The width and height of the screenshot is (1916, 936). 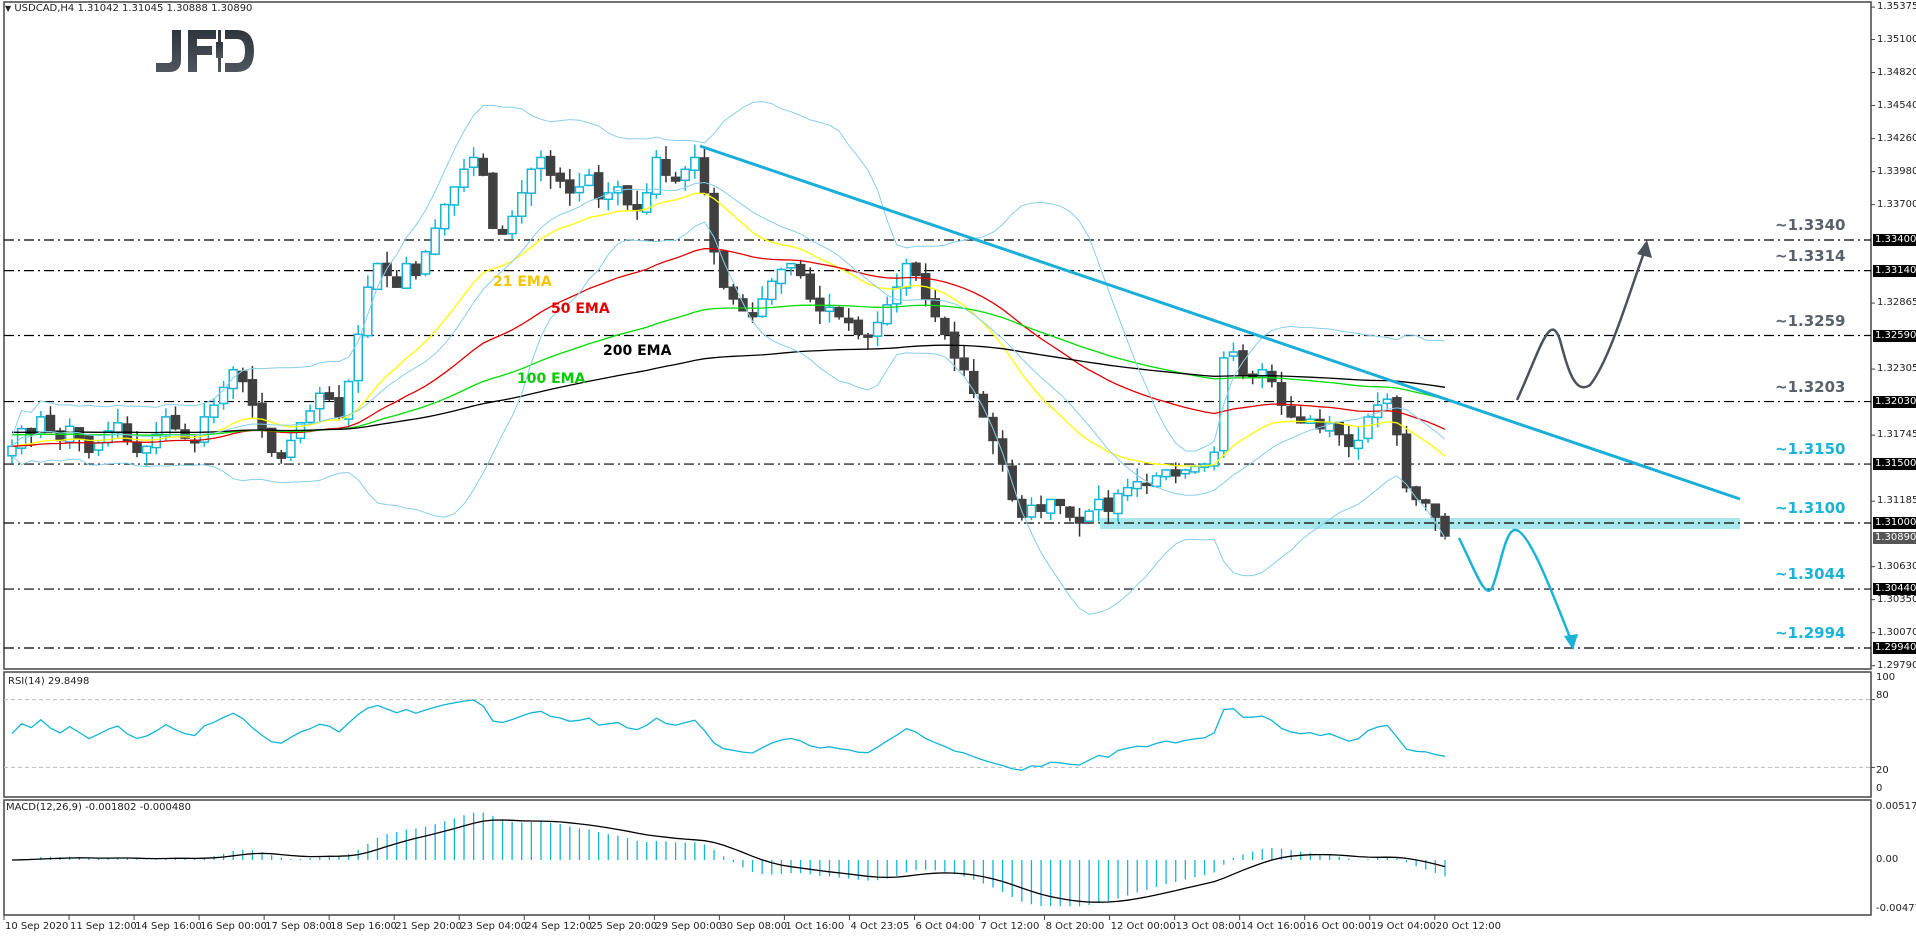 I want to click on date-tick: 4 Oct 23:05, so click(x=880, y=926).